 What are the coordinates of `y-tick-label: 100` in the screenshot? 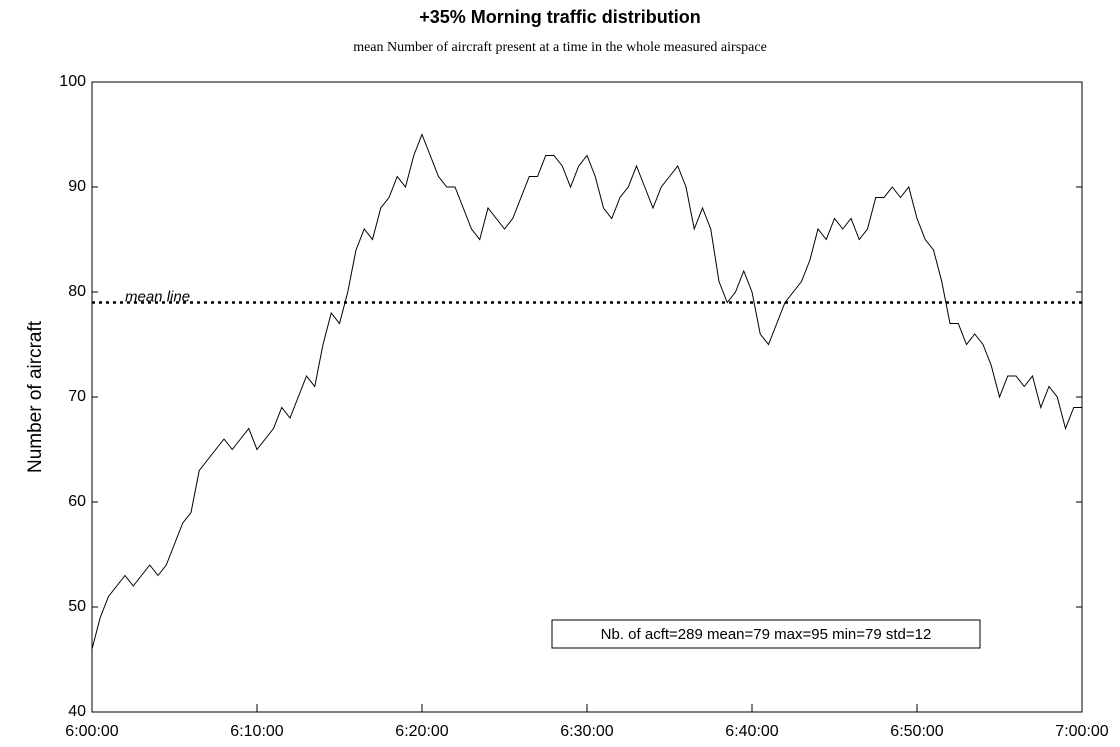 It's located at (72, 81).